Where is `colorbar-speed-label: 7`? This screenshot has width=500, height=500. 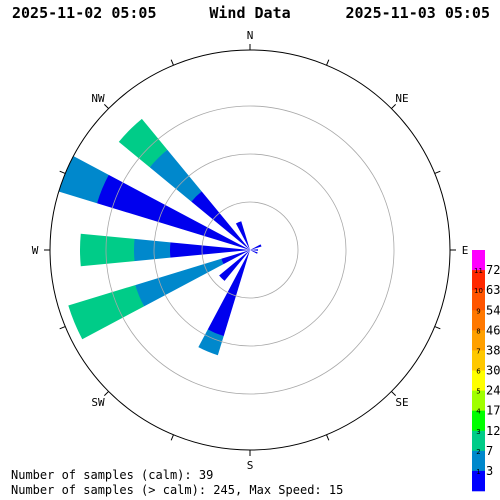 colorbar-speed-label: 7 is located at coordinates (489, 451).